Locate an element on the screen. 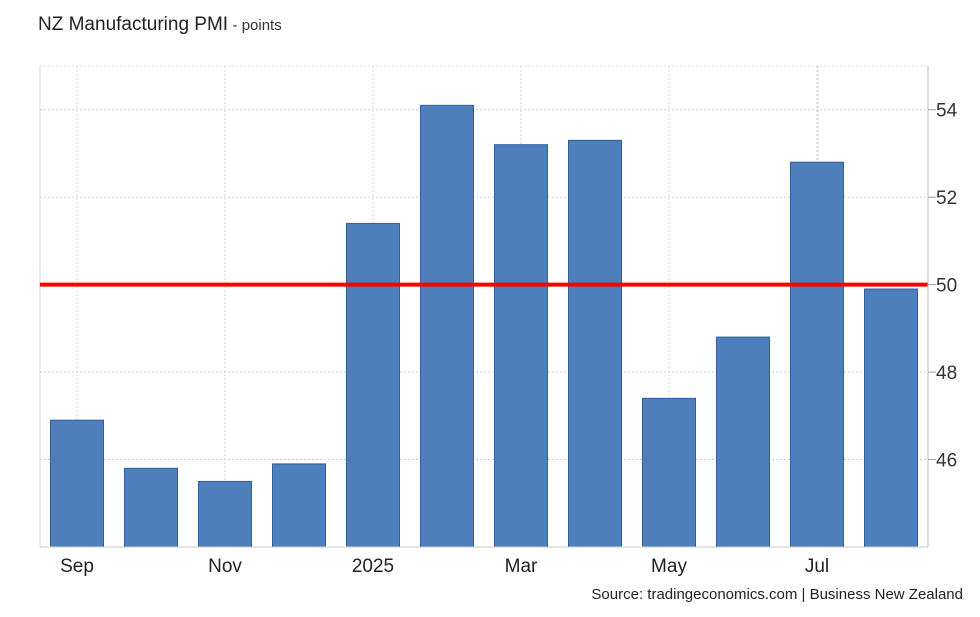  x-tick-label: 2025 is located at coordinates (373, 566).